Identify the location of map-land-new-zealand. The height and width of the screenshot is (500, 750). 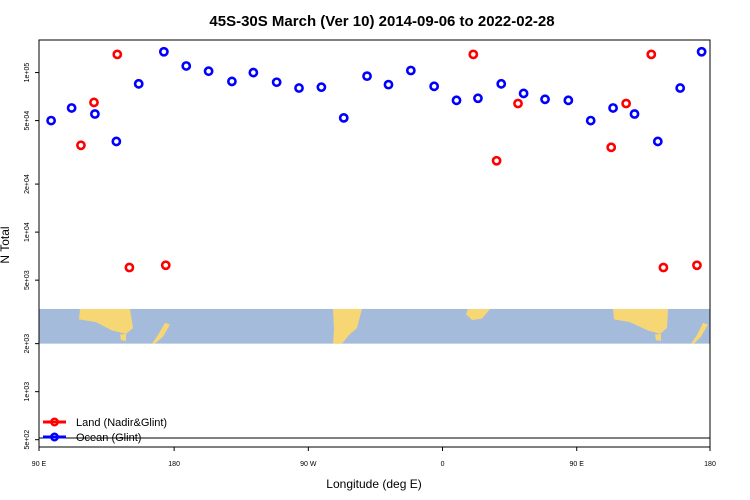
(161, 333).